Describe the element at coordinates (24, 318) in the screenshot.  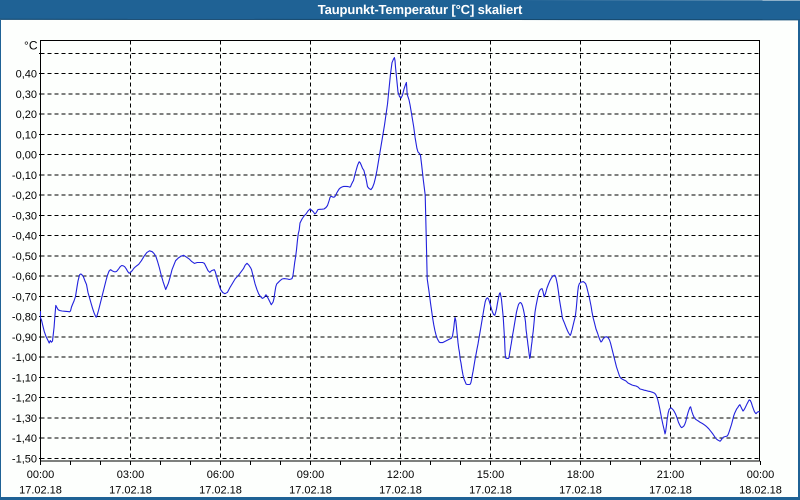
I see `svg-text: -0,80` at that location.